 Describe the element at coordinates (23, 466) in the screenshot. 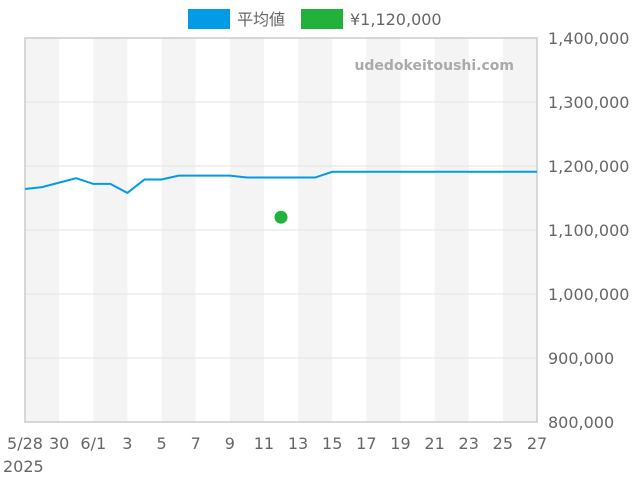

I see `x-year-label: 2025` at that location.